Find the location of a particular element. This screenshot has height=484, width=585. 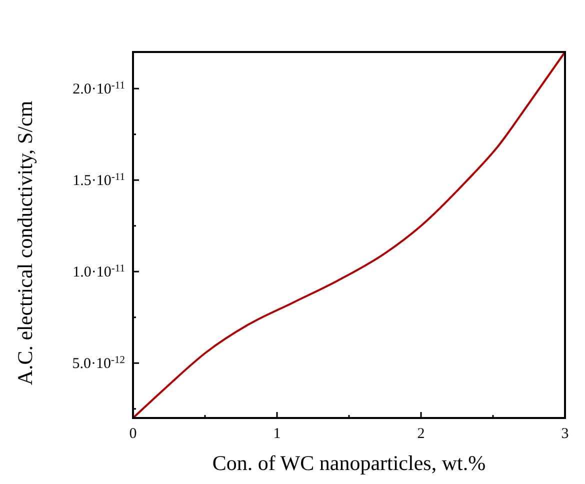

x-tick-label: 2 is located at coordinates (421, 434).